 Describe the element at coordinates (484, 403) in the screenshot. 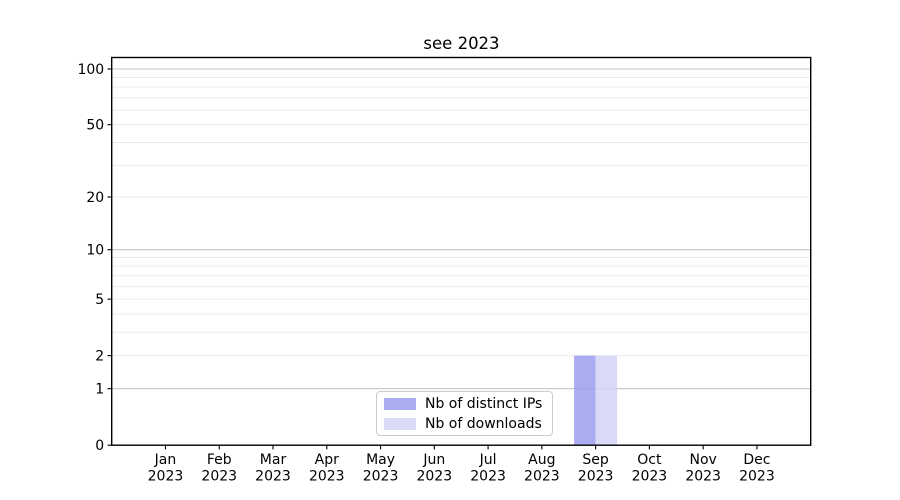

I see `legend-label-distinct-ips: Nb of distinct IPs` at that location.